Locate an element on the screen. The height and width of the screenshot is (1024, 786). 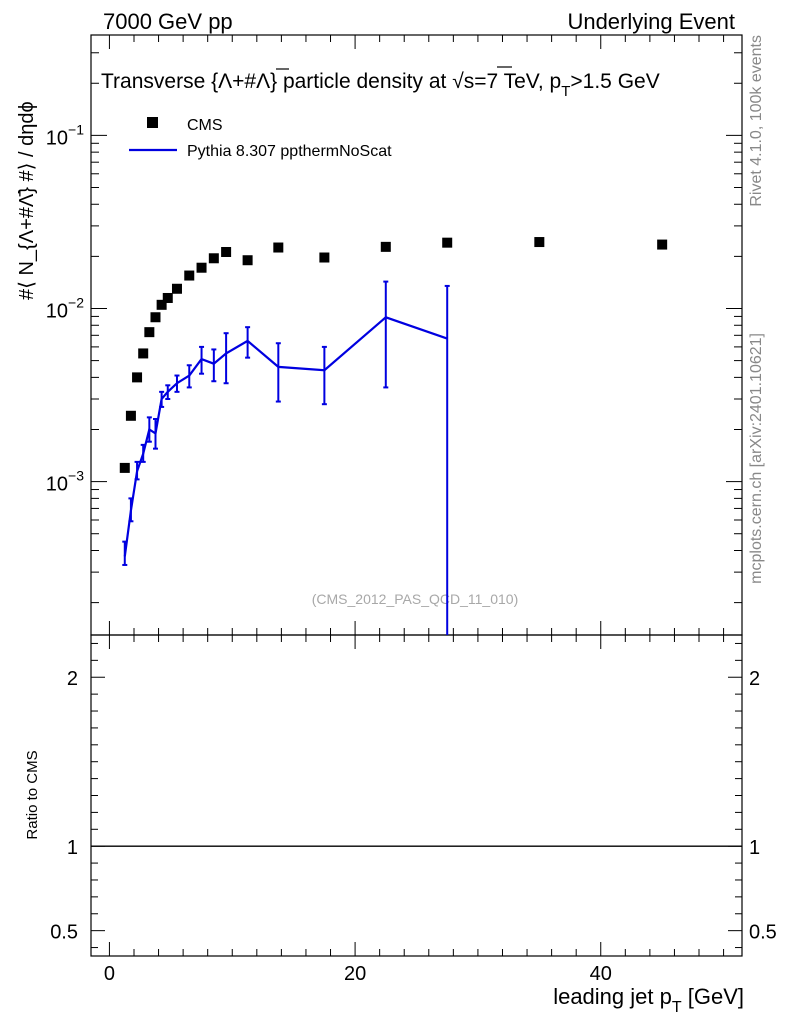
x-axis-label-main: leading jet p is located at coordinates (612, 996).